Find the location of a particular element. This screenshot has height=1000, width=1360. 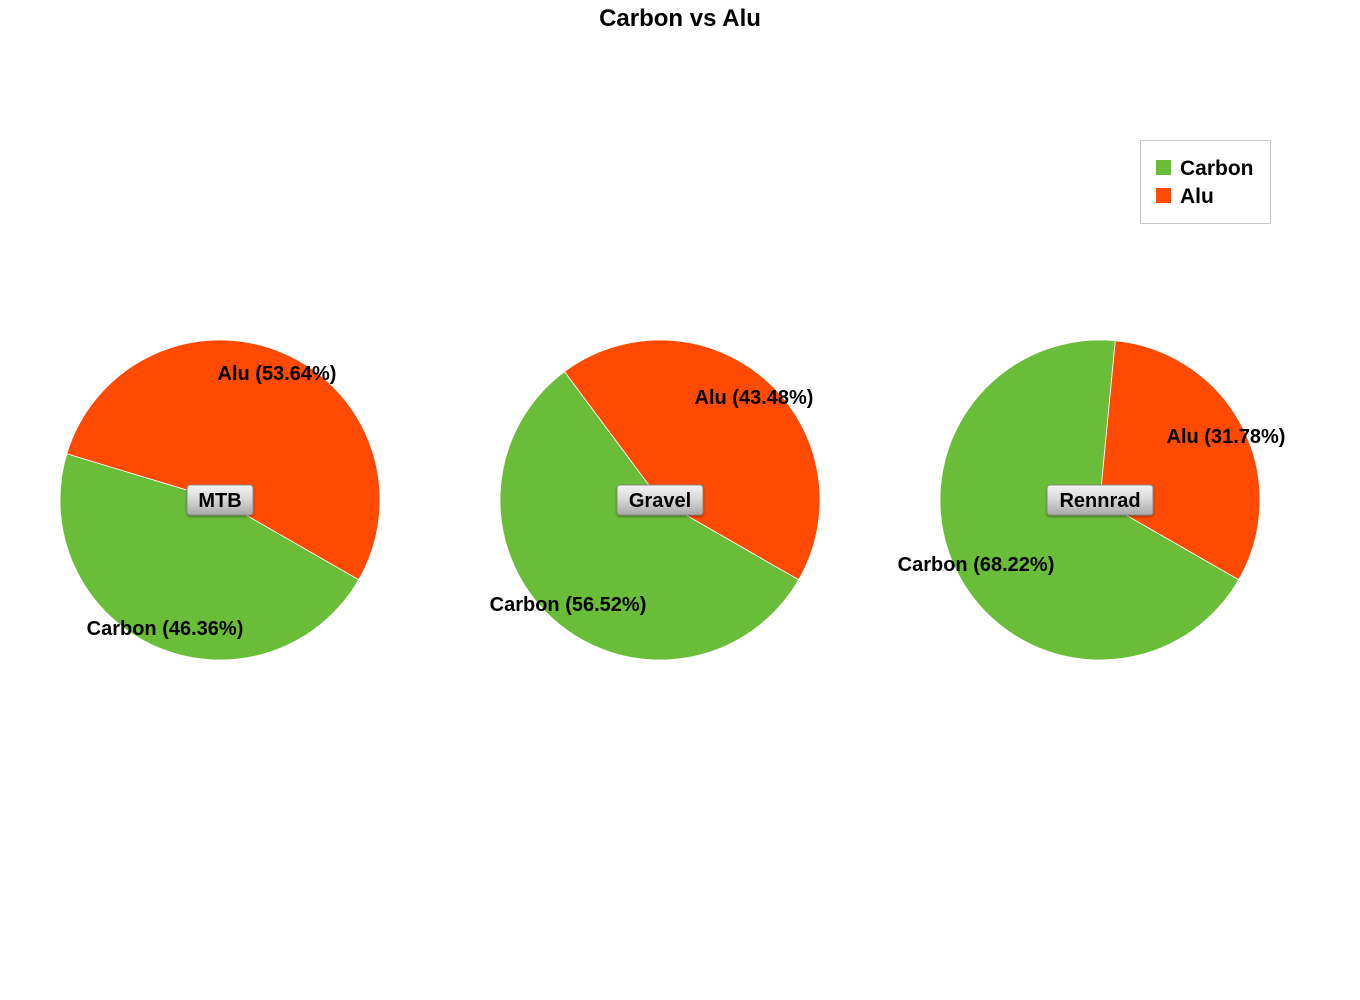

pie-name-label: Rennrad is located at coordinates (1099, 501).